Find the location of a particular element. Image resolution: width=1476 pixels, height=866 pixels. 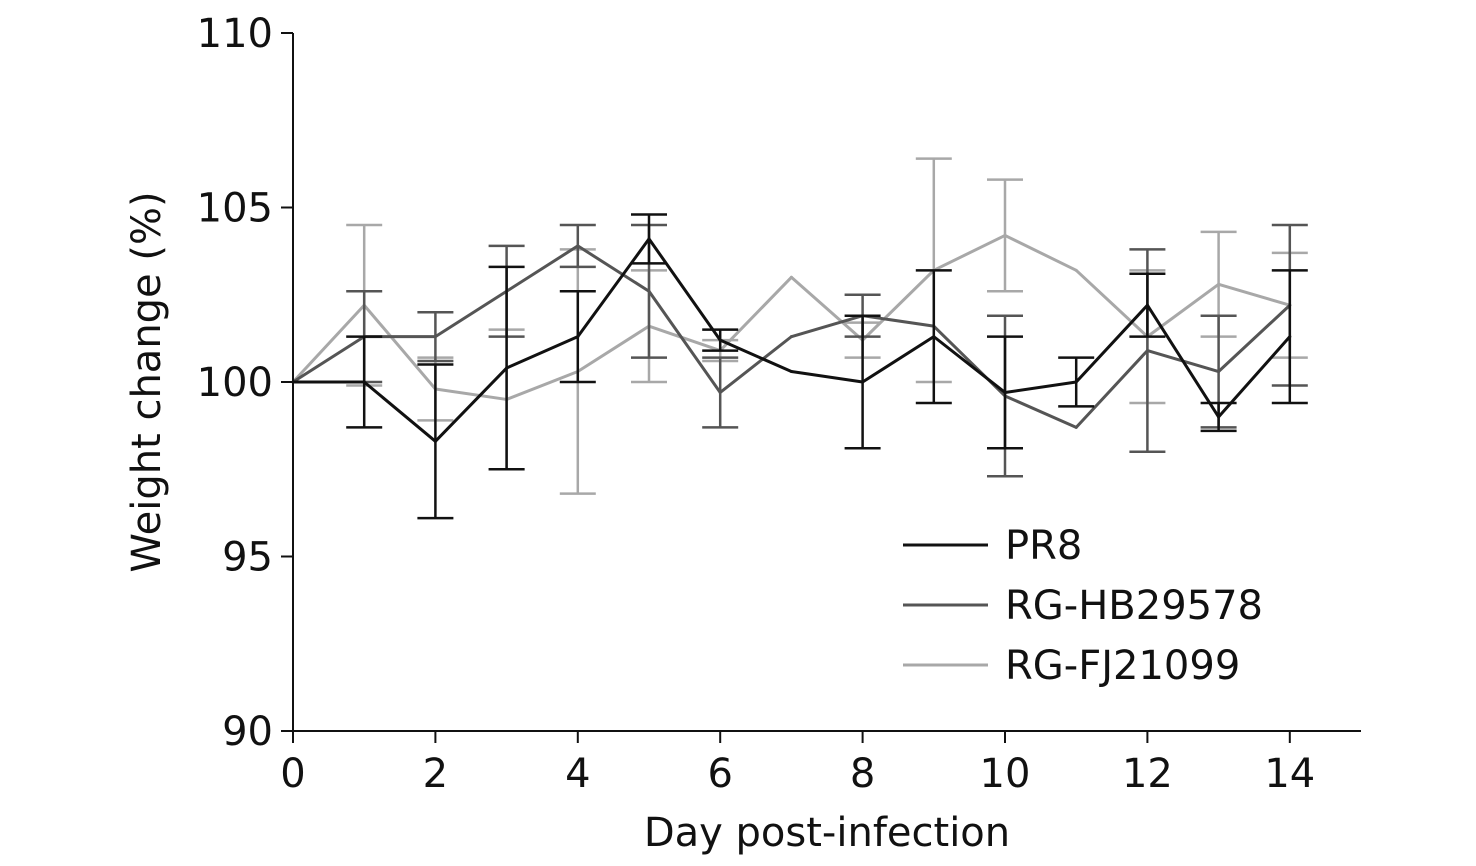

x-tick-label: 10 is located at coordinates (1005, 774).